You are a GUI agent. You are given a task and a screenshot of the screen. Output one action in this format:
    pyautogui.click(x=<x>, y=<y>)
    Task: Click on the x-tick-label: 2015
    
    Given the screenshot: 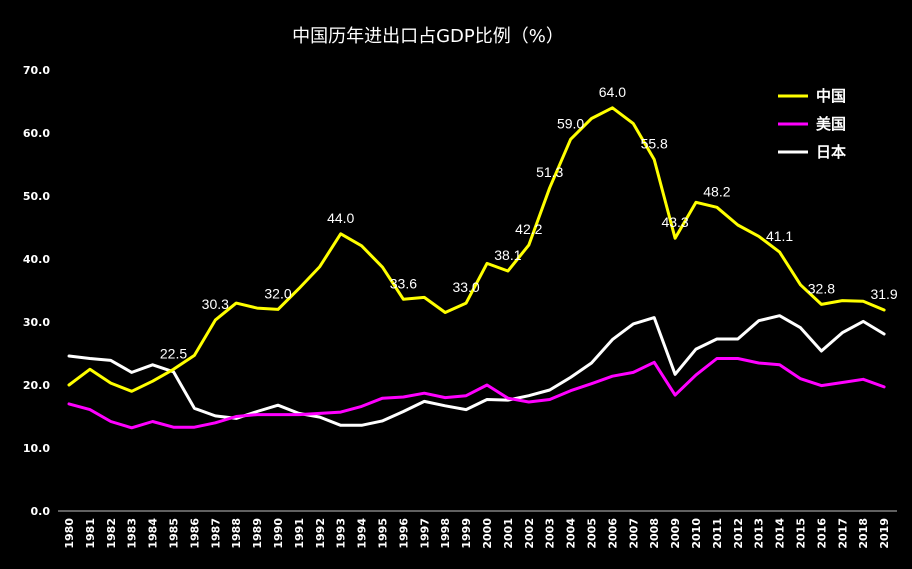 What is the action you would take?
    pyautogui.click(x=801, y=533)
    